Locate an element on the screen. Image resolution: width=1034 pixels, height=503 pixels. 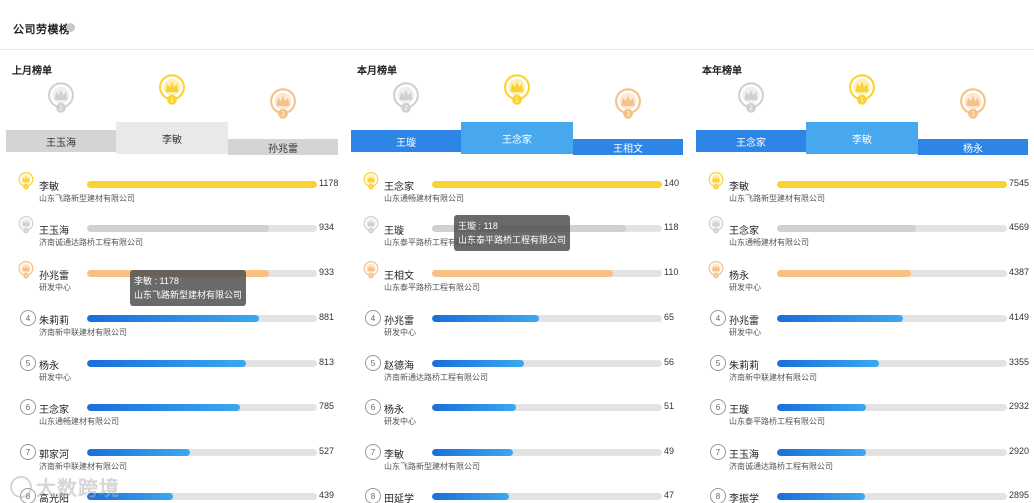
rank-row: 1 王念家 山东通畅建材有限公司 140 is located at coordinates (517, 194).